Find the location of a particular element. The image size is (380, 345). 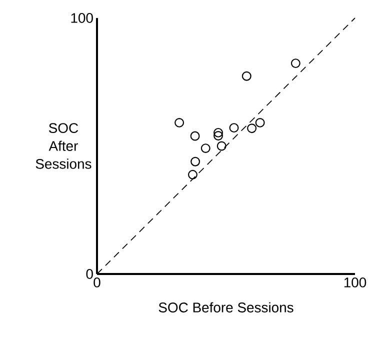

y-axis-title: SOC After Sessions is located at coordinates (64, 146).